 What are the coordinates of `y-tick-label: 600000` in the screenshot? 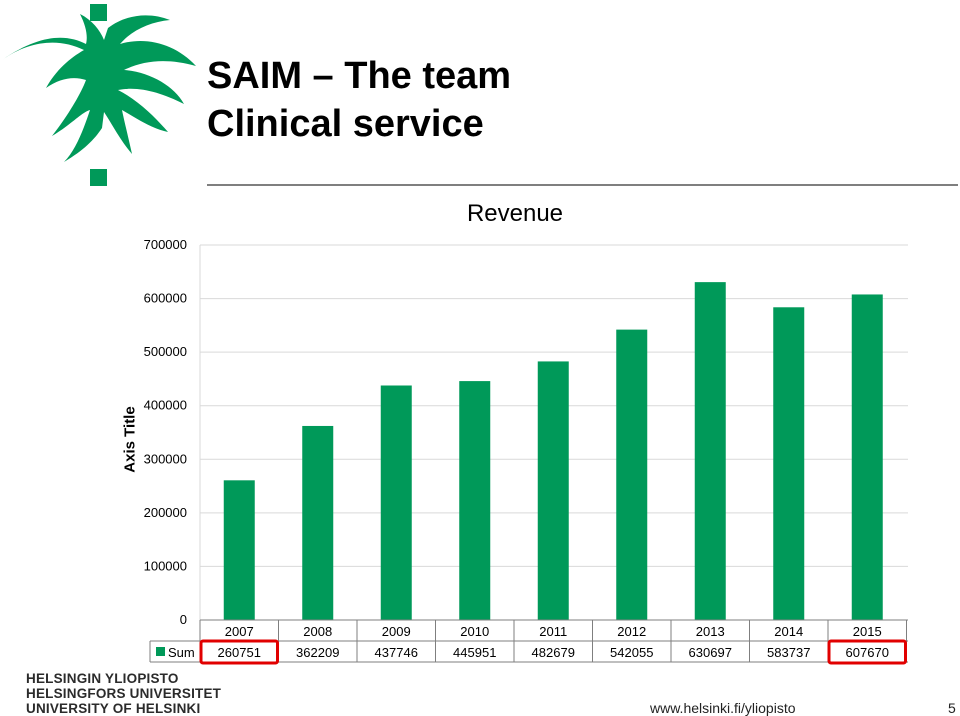 It's located at (165, 298).